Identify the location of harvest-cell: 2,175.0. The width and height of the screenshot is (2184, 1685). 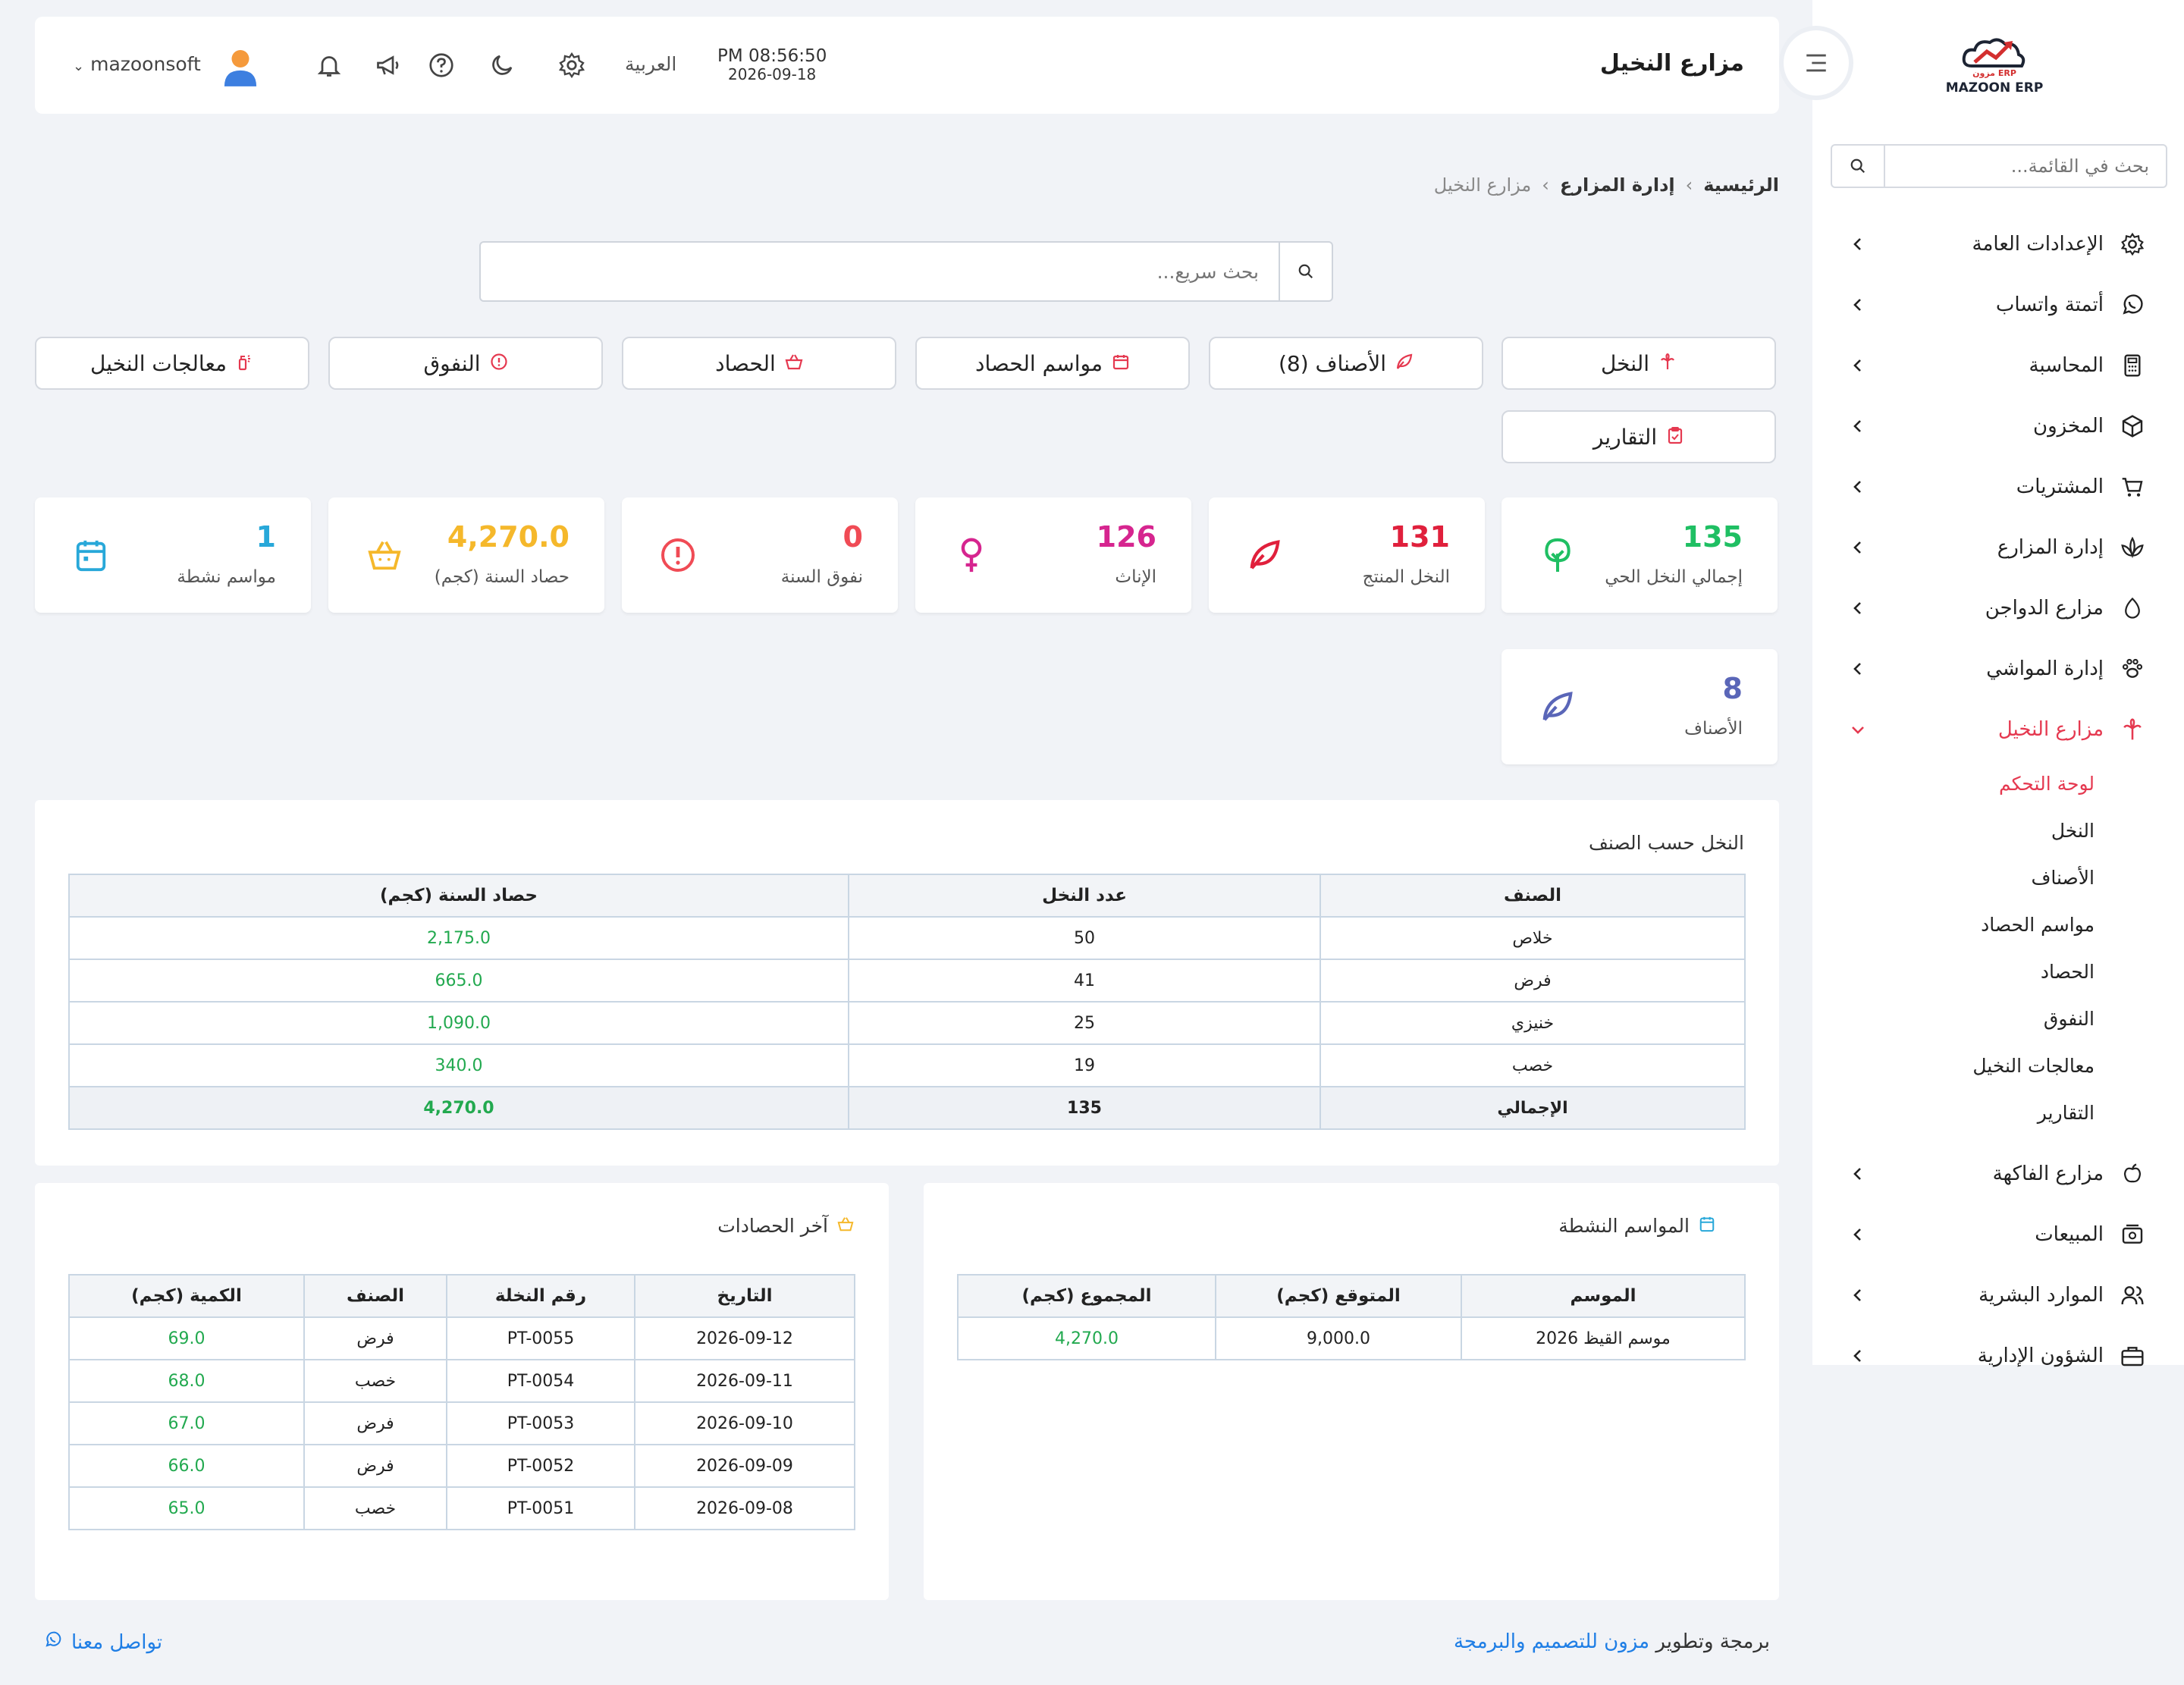
(458, 938).